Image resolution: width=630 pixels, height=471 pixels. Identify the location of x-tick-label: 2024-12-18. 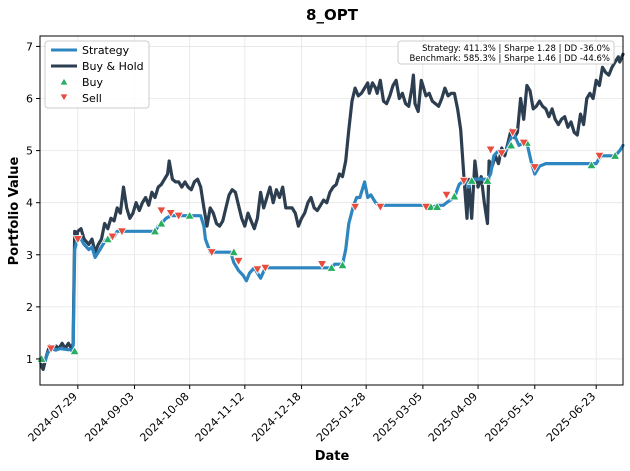
(276, 417).